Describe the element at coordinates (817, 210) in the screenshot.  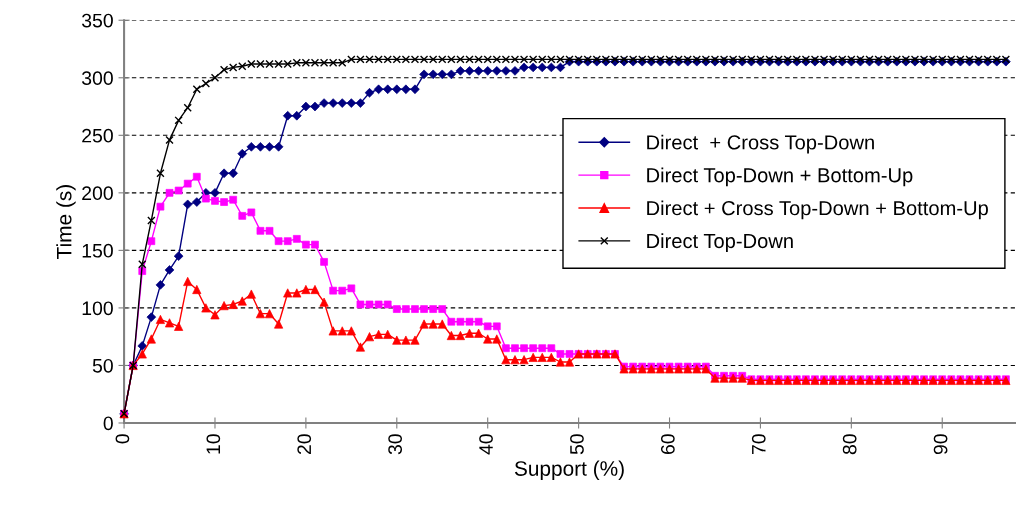
I see `legend-label: Direct + Cross Top-Down + Bottom-Up` at that location.